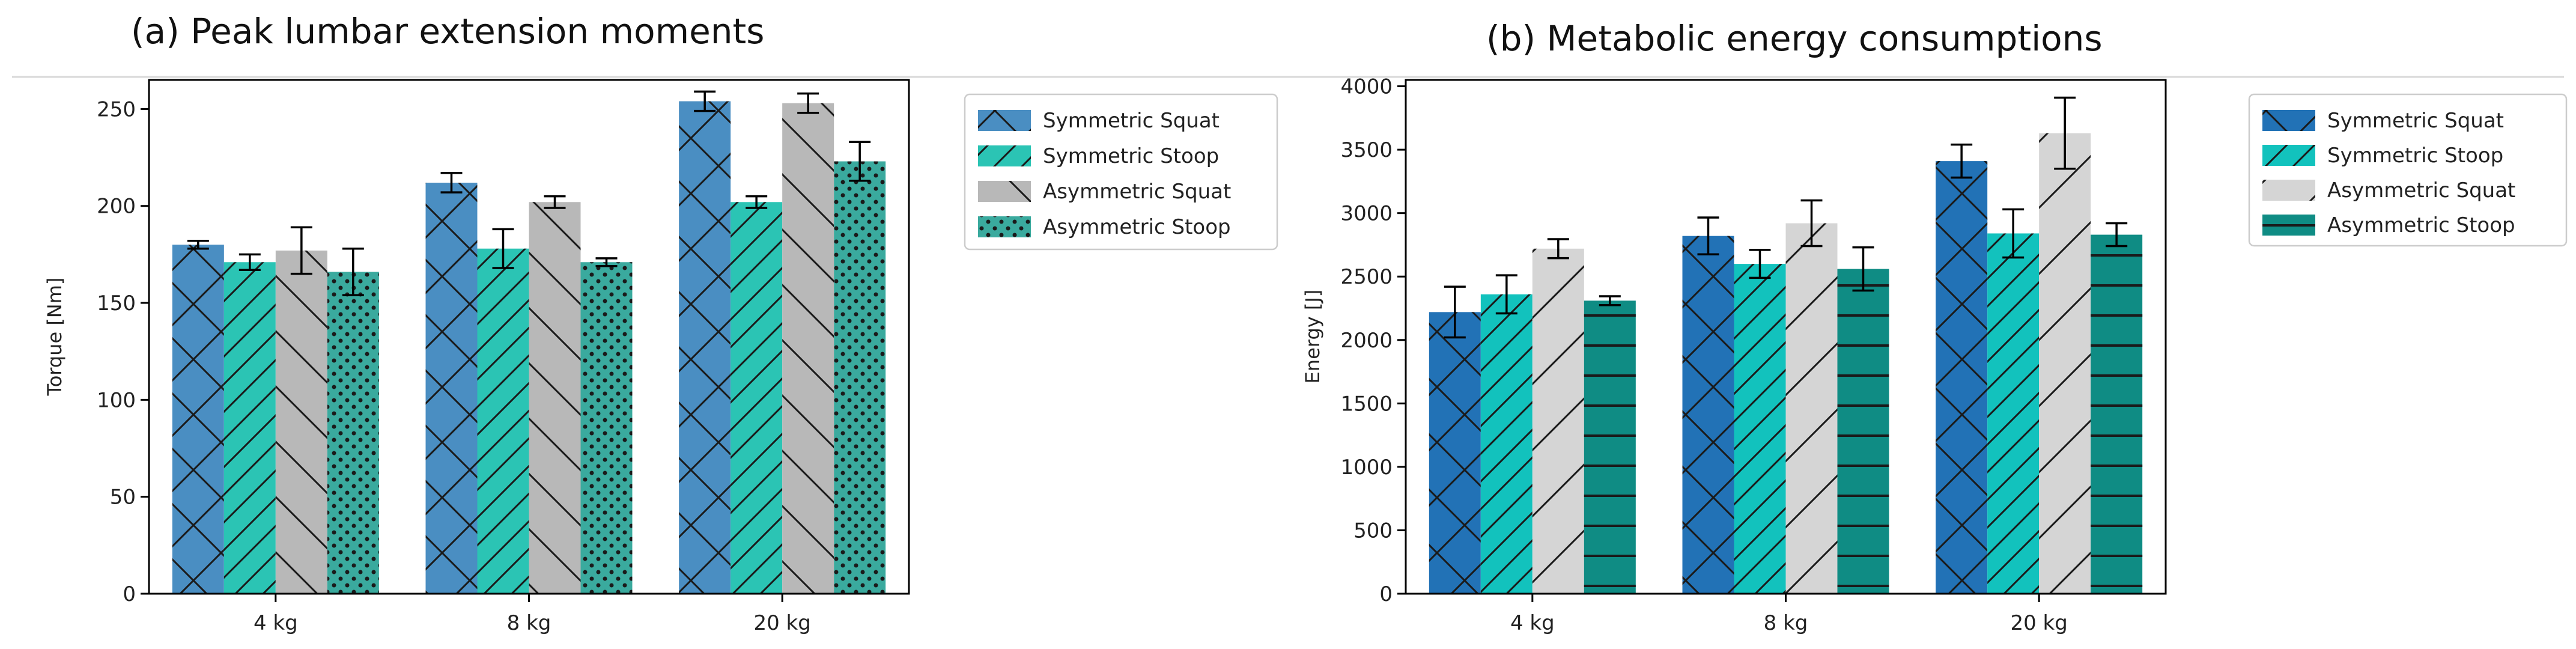 The image size is (2576, 649). What do you see at coordinates (1312, 337) in the screenshot?
I see `y-axis-label: Energy [J]` at bounding box center [1312, 337].